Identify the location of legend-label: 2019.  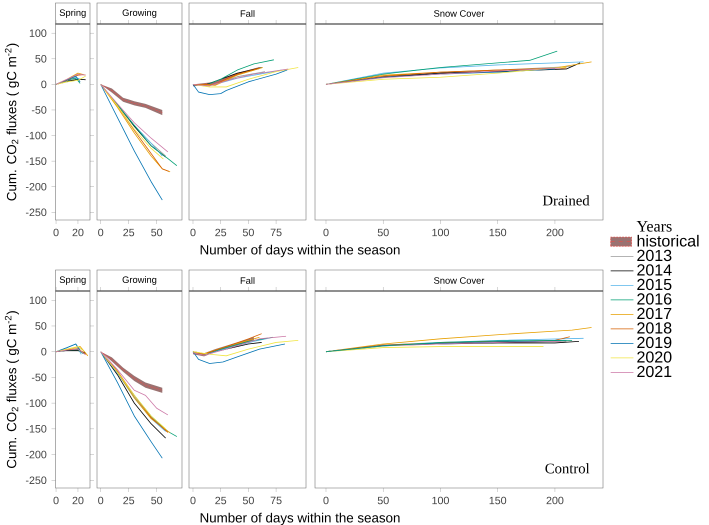
(654, 342).